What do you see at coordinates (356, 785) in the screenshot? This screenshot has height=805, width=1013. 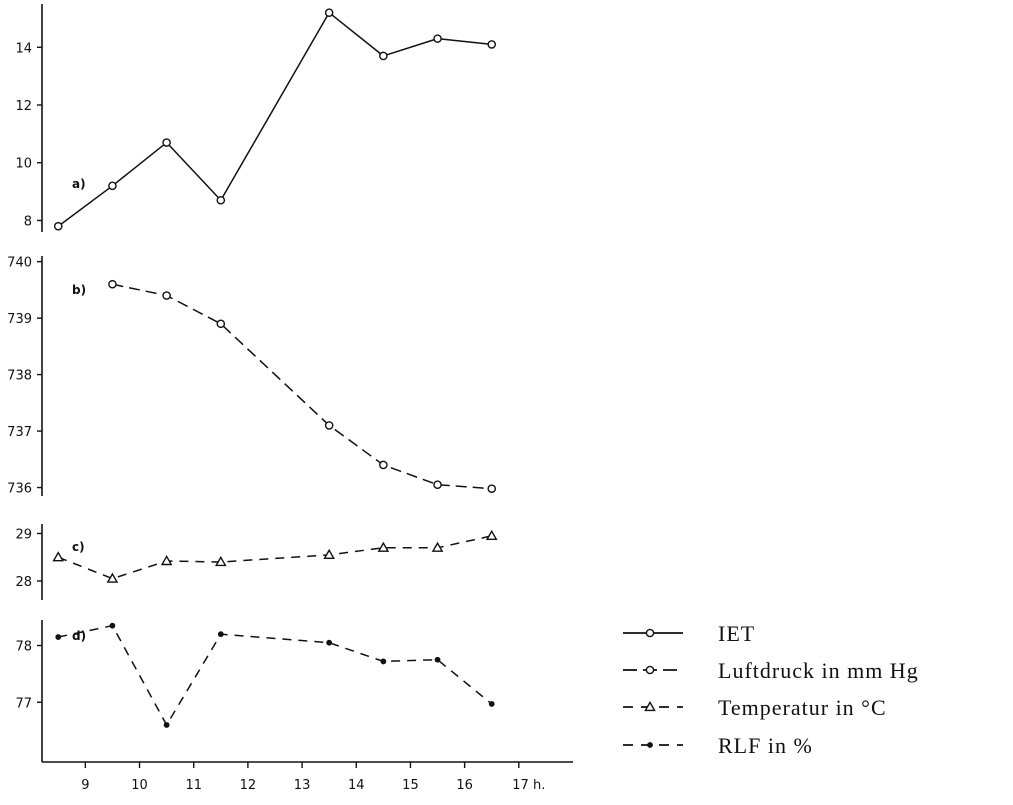 I see `x-tick-label: 14` at bounding box center [356, 785].